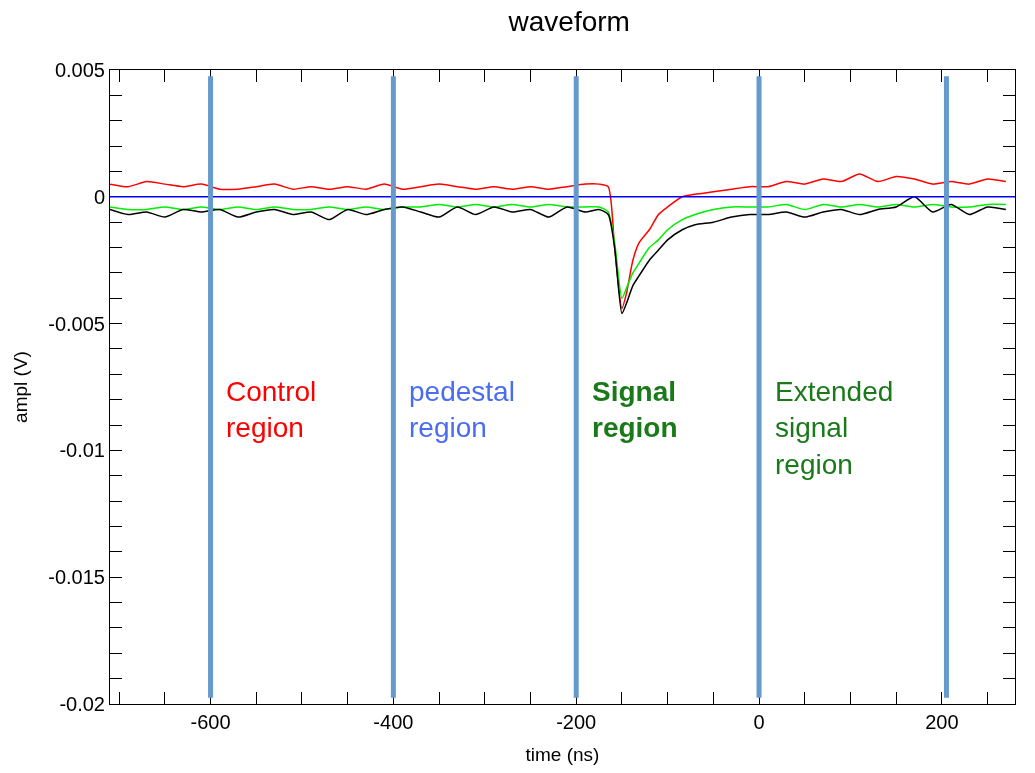 The image size is (1035, 773). What do you see at coordinates (576, 722) in the screenshot?
I see `x-tick-label: -200` at bounding box center [576, 722].